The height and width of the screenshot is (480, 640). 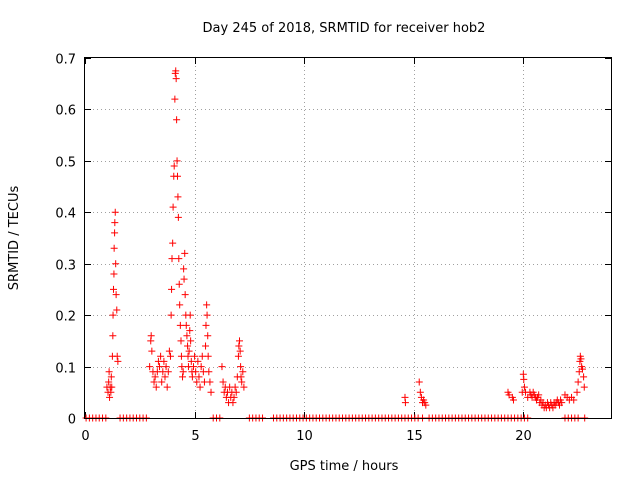 What do you see at coordinates (65, 240) in the screenshot?
I see `y-tick-labels: 0 0.1 0.2 0.3 0.4 0.5 0.6 0.7` at bounding box center [65, 240].